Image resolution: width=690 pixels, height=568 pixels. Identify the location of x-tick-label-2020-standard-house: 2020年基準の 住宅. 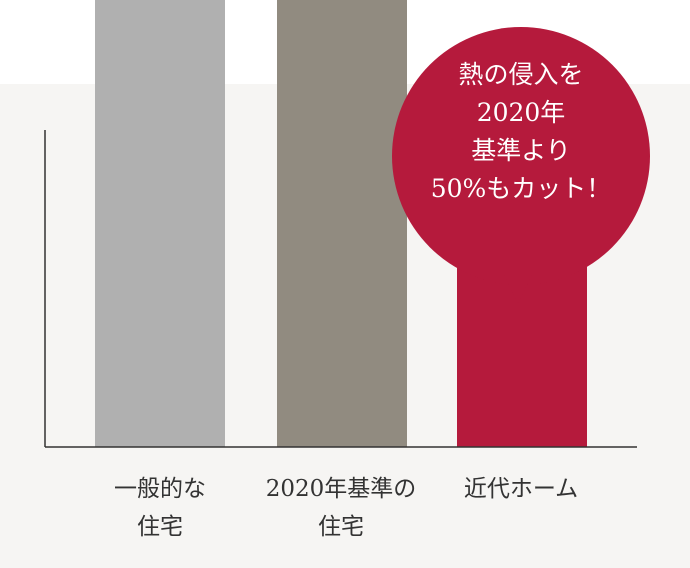
(341, 508).